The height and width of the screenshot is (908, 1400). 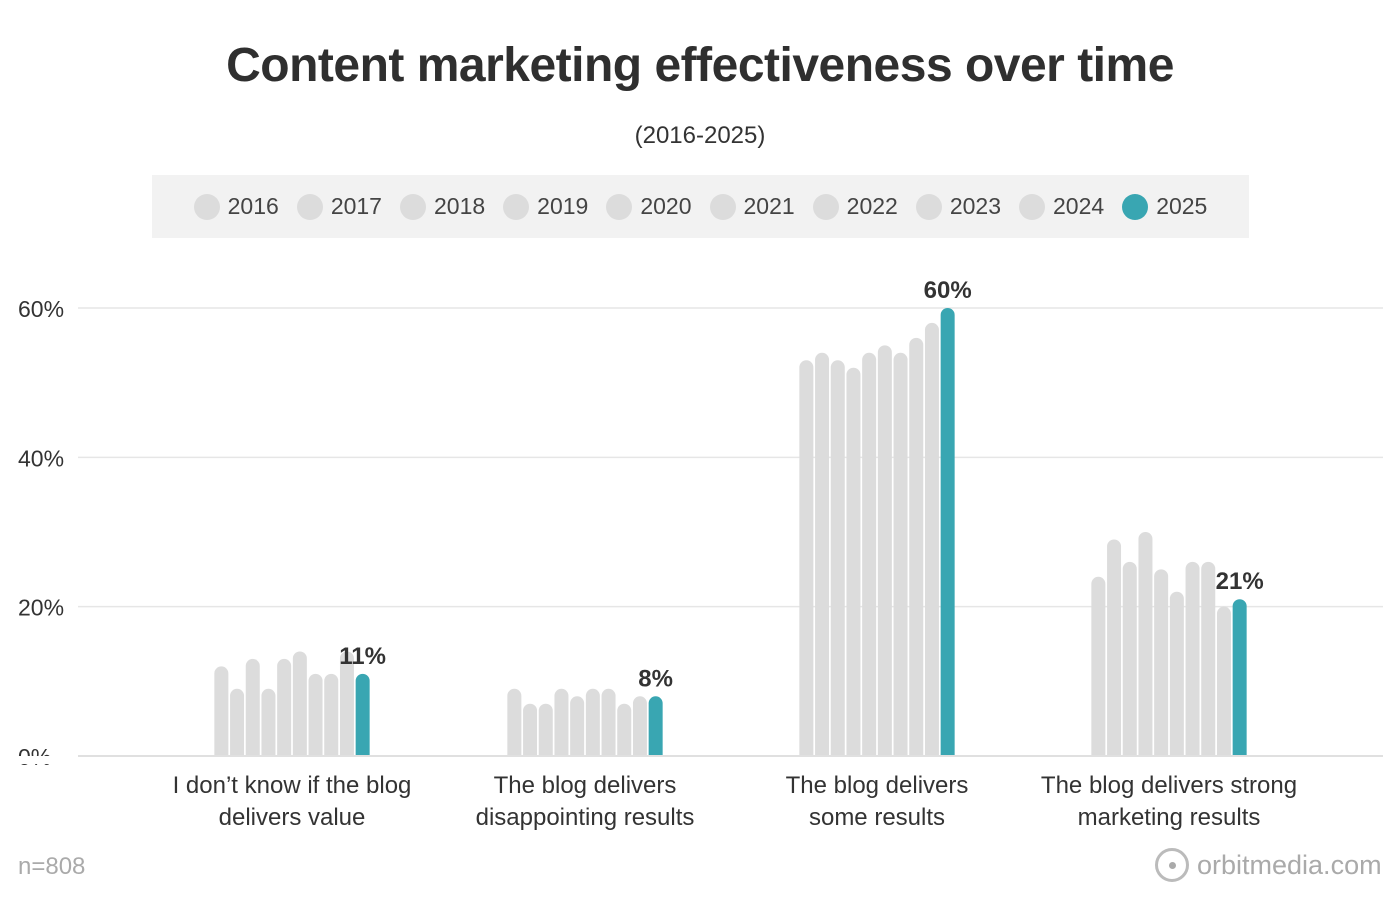 What do you see at coordinates (1169, 785) in the screenshot?
I see `x-category-label: The blog delivers strong` at bounding box center [1169, 785].